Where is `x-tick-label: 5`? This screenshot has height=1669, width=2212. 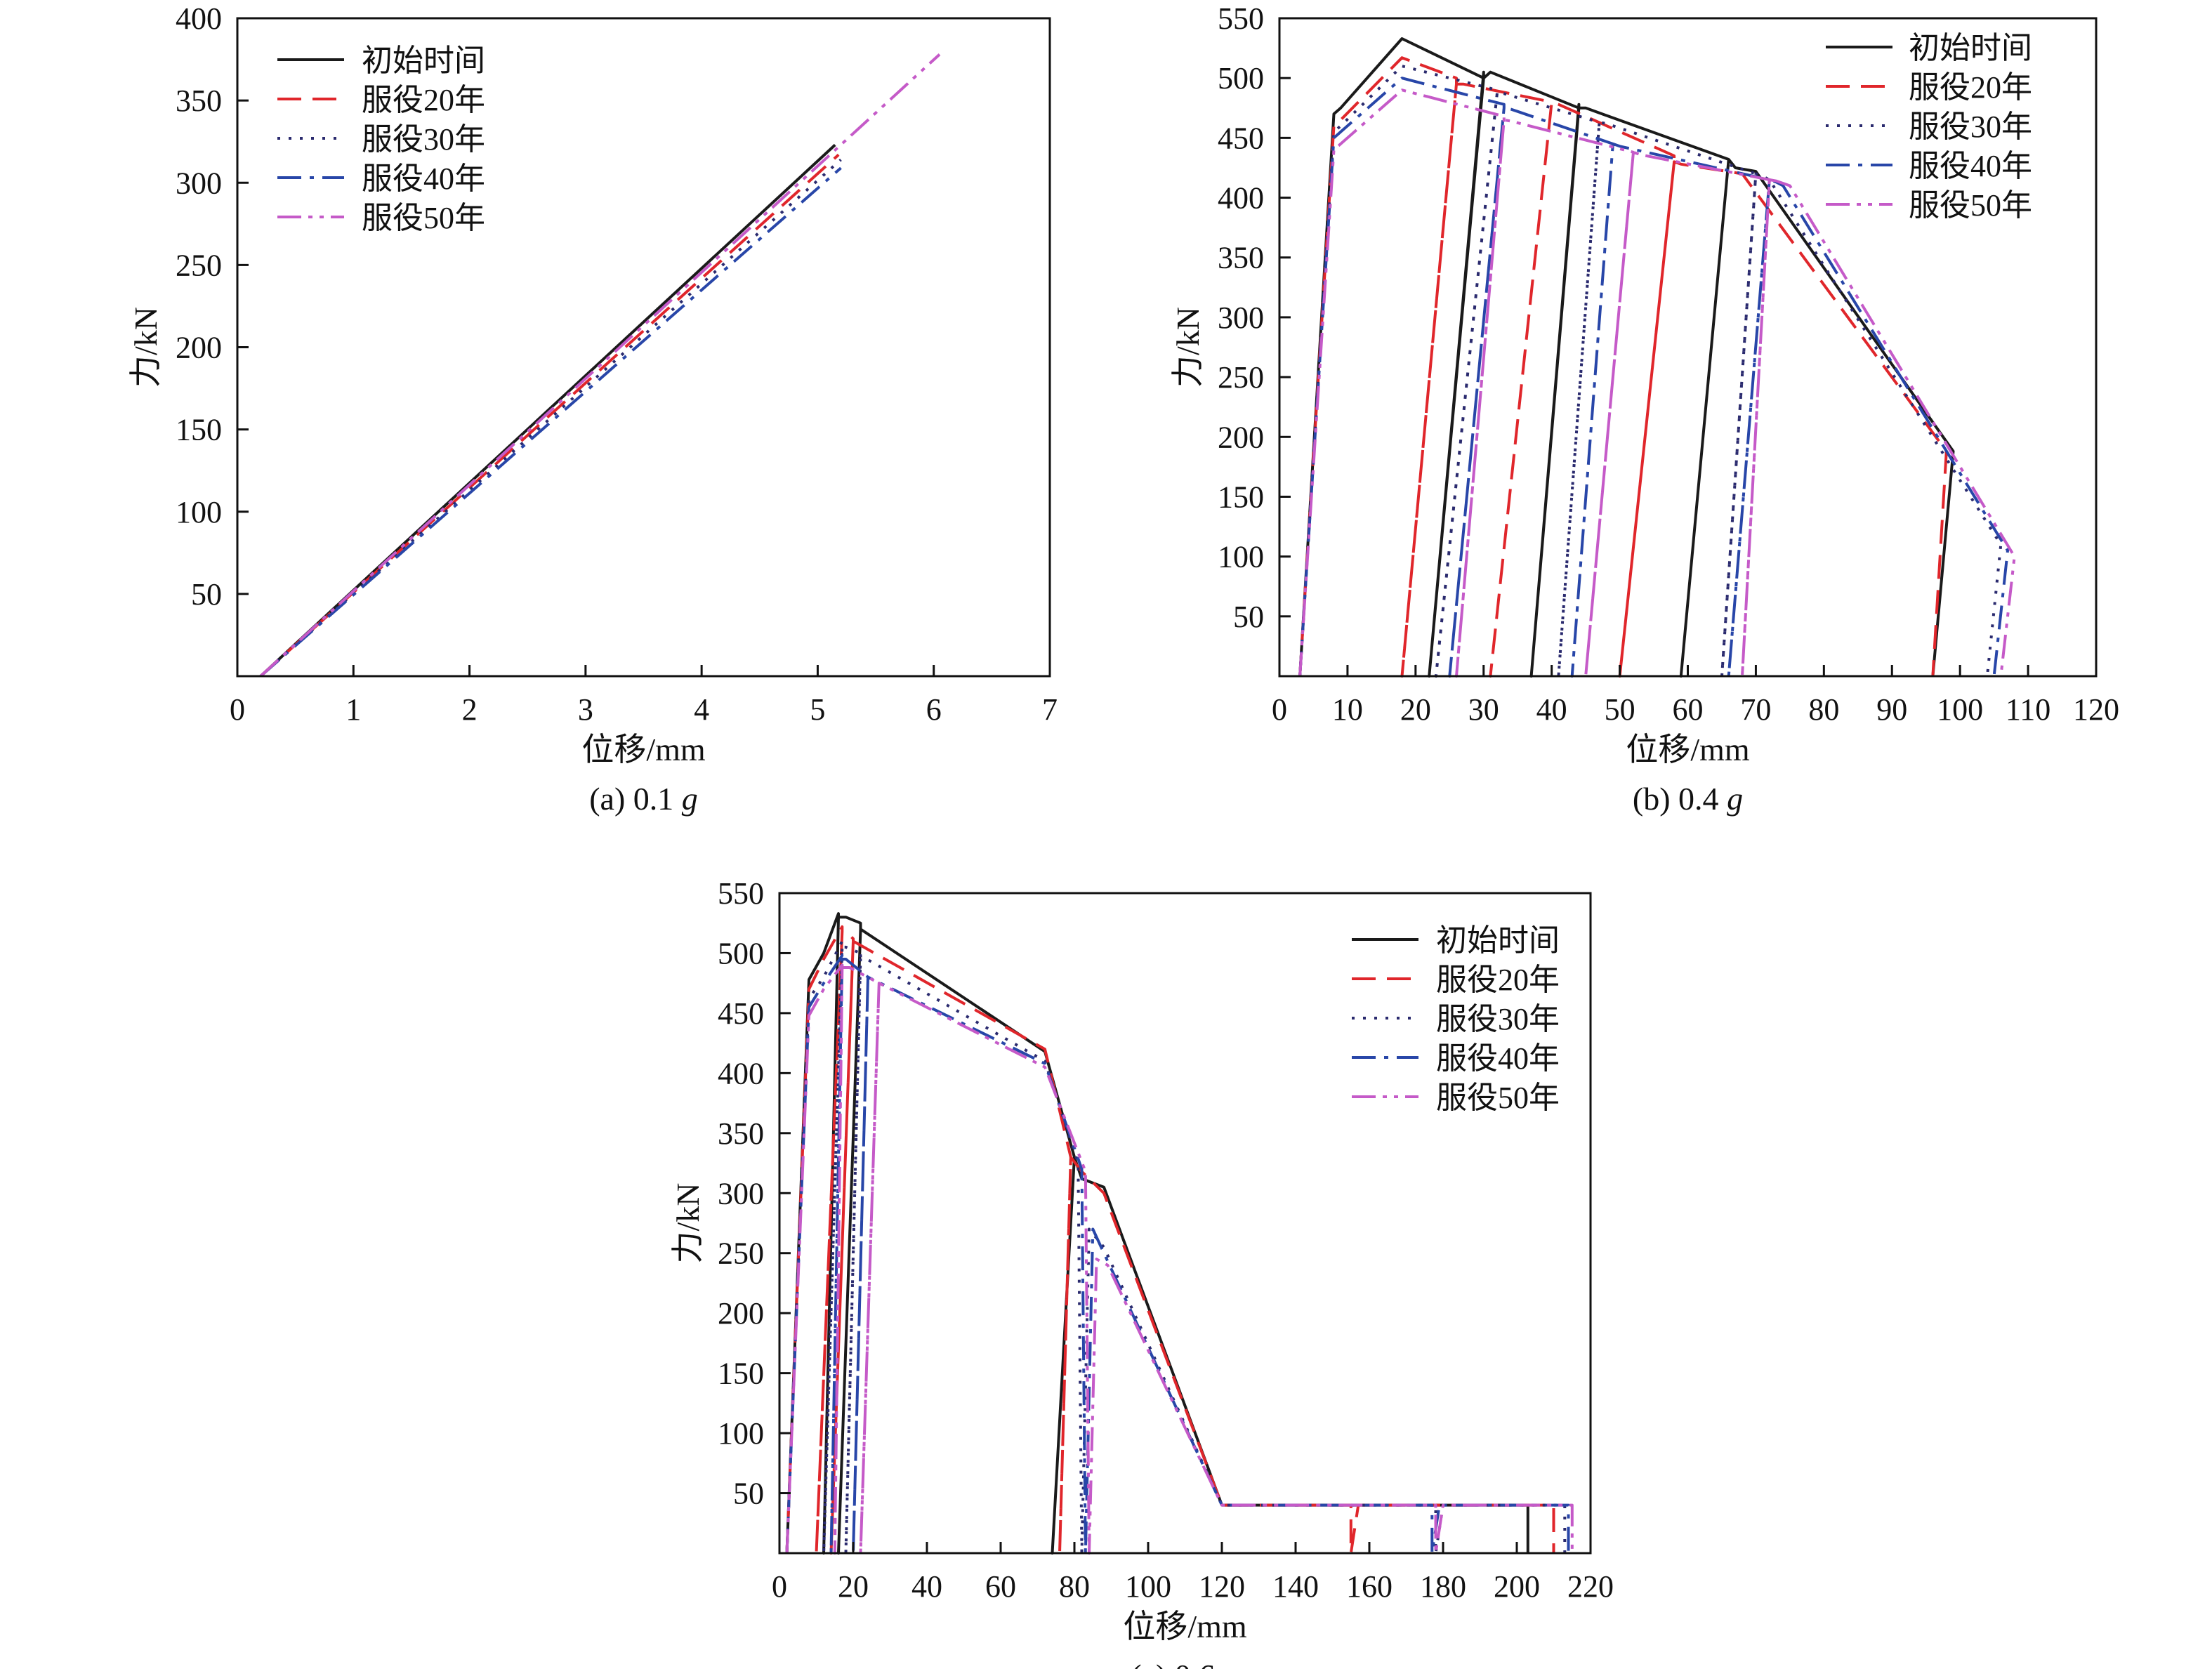 x-tick-label: 5 is located at coordinates (817, 709).